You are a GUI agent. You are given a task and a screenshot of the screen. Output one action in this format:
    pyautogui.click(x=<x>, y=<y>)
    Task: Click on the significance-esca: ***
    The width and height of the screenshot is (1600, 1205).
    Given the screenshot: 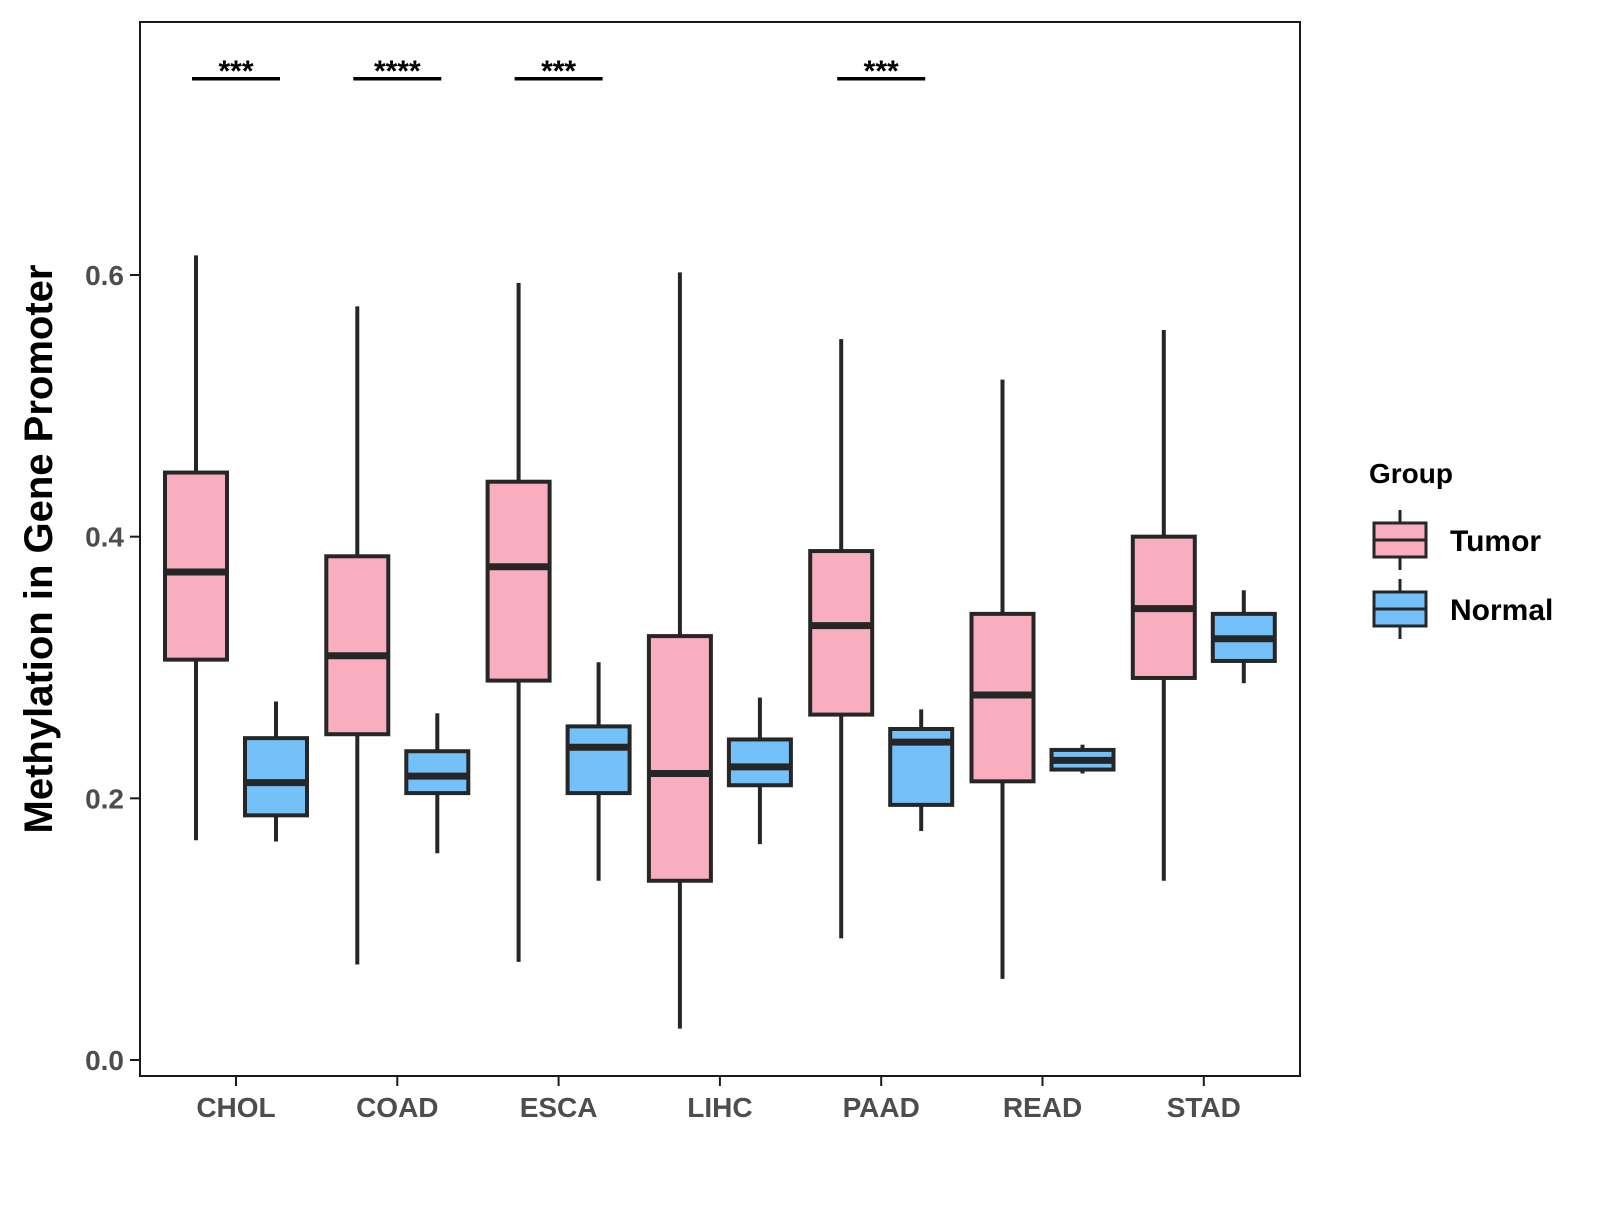 What is the action you would take?
    pyautogui.click(x=558, y=71)
    